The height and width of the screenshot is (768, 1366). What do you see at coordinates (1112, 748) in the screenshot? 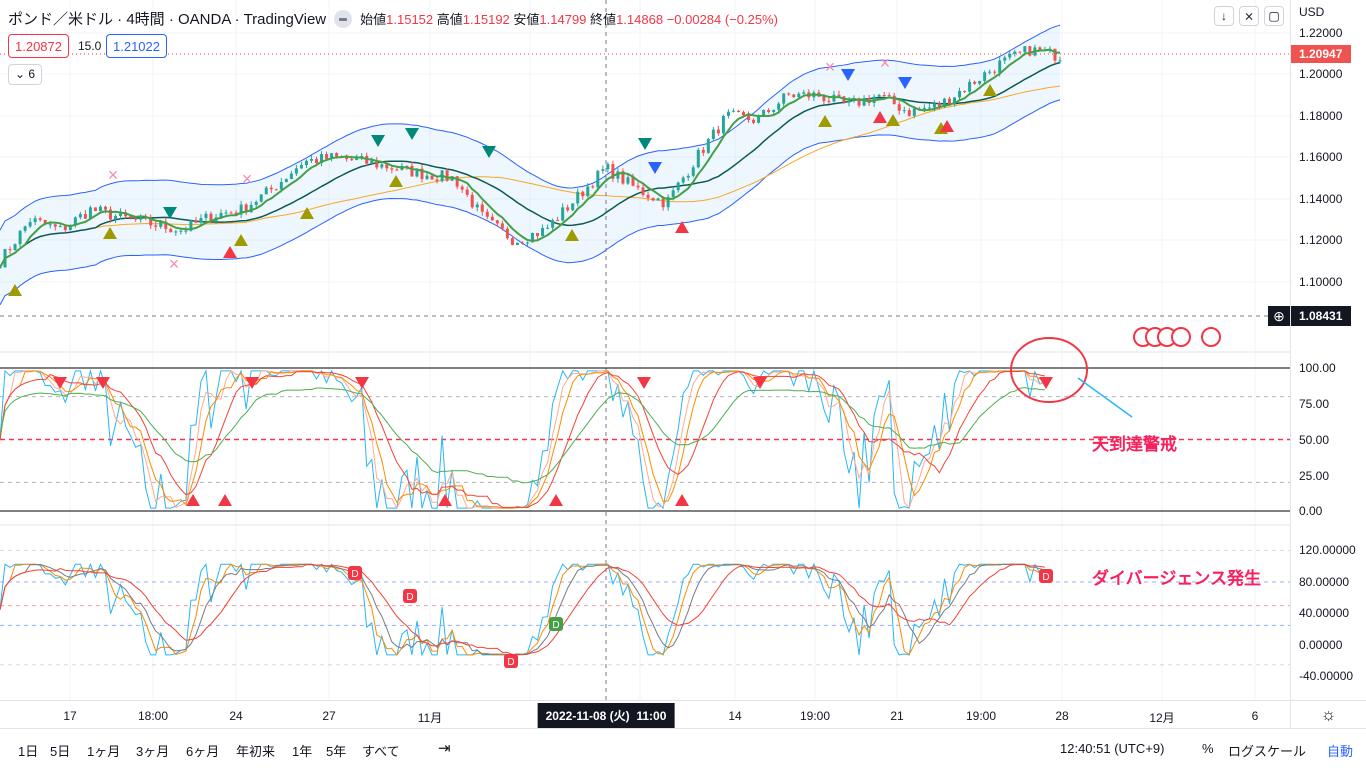
I see `clock: 12:40:51 (UTC+9)` at bounding box center [1112, 748].